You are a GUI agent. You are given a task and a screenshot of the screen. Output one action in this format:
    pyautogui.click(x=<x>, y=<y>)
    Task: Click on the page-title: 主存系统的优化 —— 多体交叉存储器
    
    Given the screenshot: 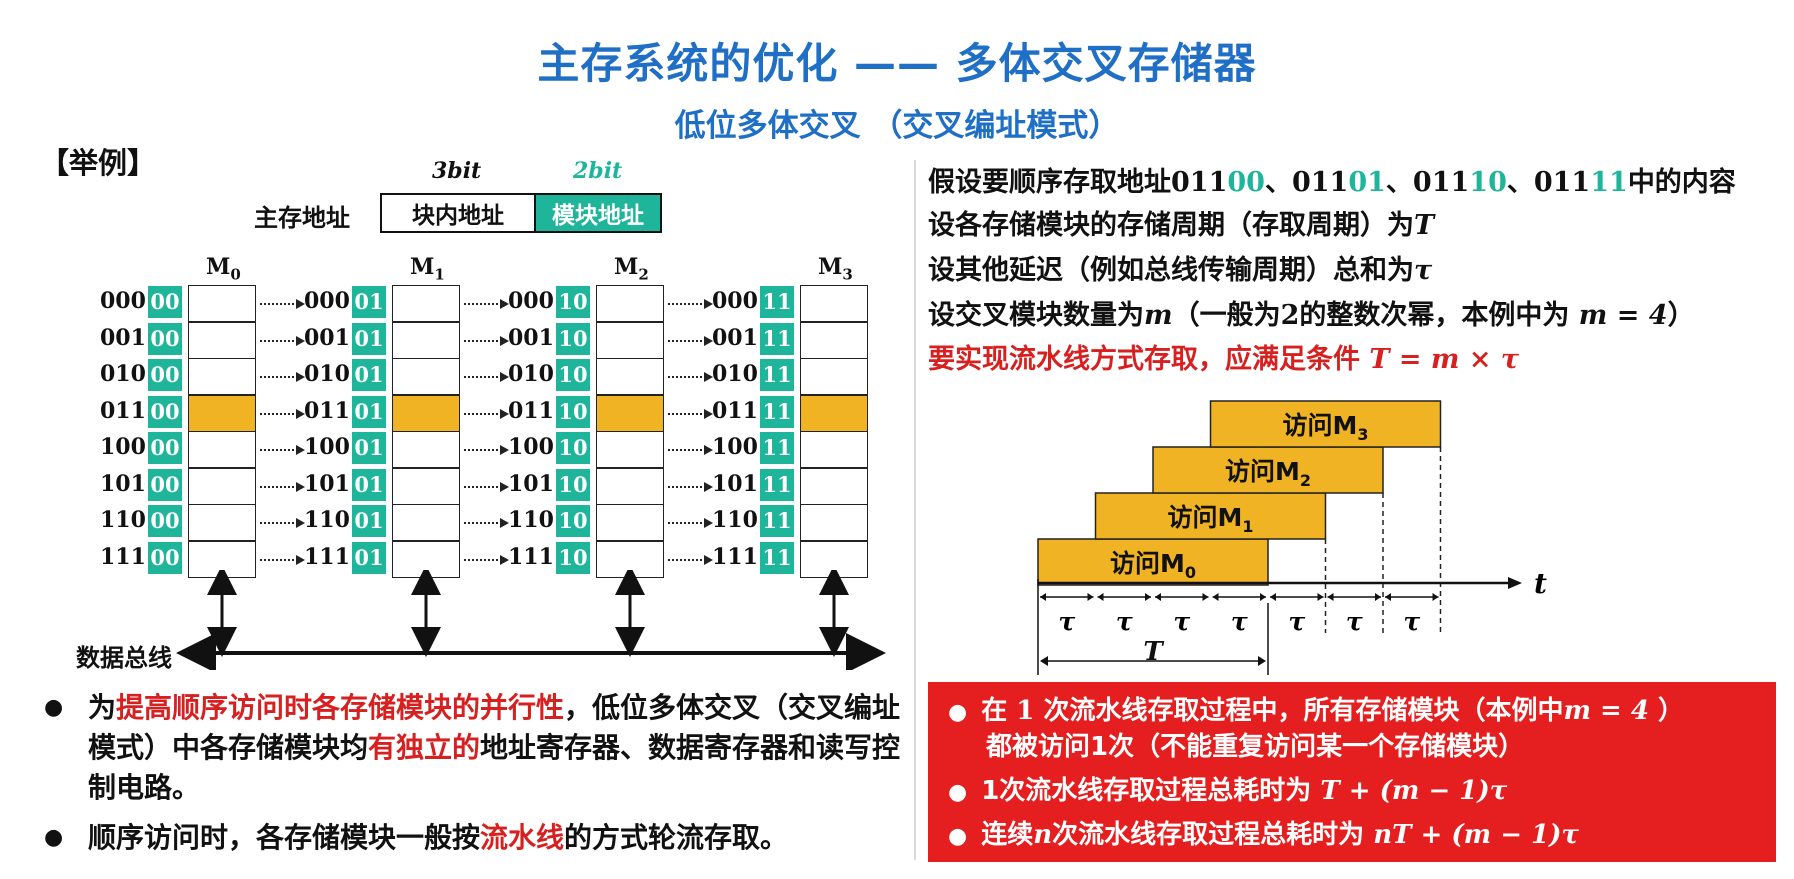 What is the action you would take?
    pyautogui.click(x=897, y=63)
    